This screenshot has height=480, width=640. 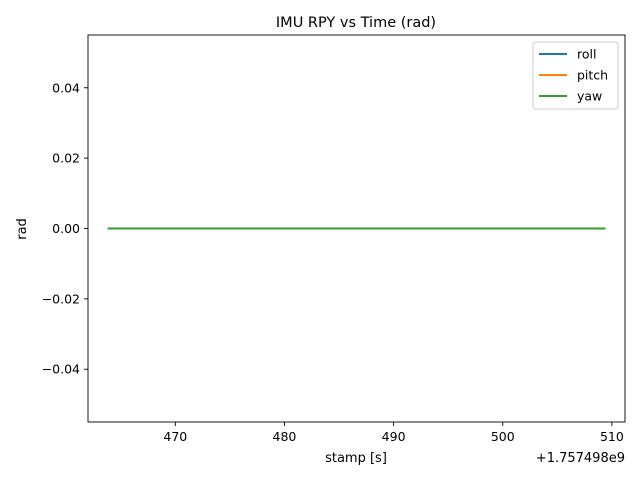 I want to click on y-axis-ticks: −0.04 −0.02 0.00 0.02 0.04, so click(x=65, y=228).